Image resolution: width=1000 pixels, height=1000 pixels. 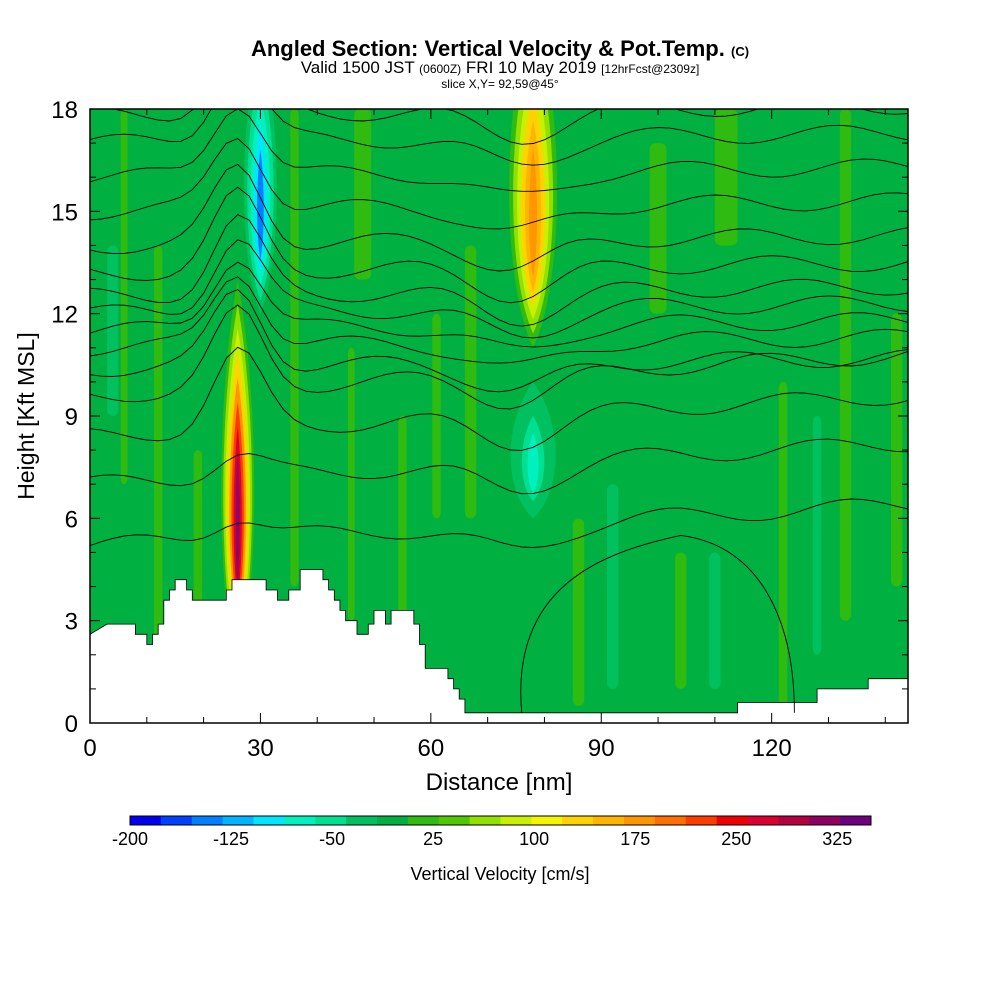 What do you see at coordinates (130, 839) in the screenshot?
I see `colorbar-tick-label-0: -200` at bounding box center [130, 839].